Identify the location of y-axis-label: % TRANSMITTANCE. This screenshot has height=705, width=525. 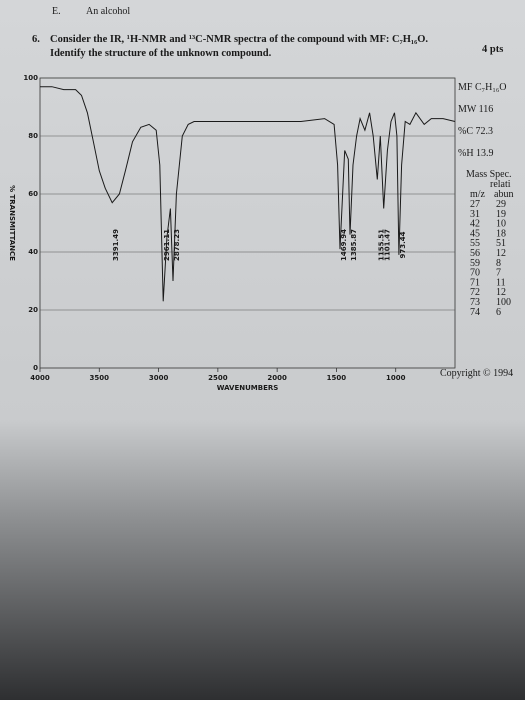
(12, 223).